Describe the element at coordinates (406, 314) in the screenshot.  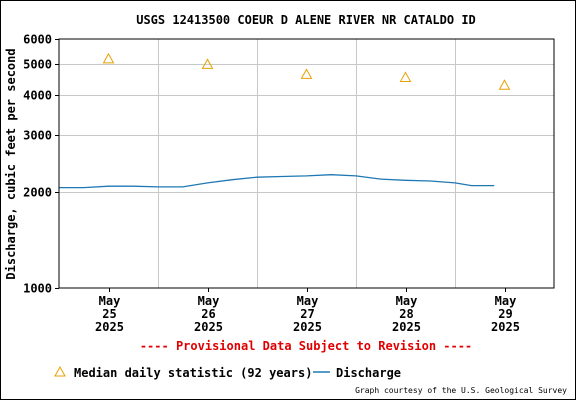
I see `x-tick-label: 28` at that location.